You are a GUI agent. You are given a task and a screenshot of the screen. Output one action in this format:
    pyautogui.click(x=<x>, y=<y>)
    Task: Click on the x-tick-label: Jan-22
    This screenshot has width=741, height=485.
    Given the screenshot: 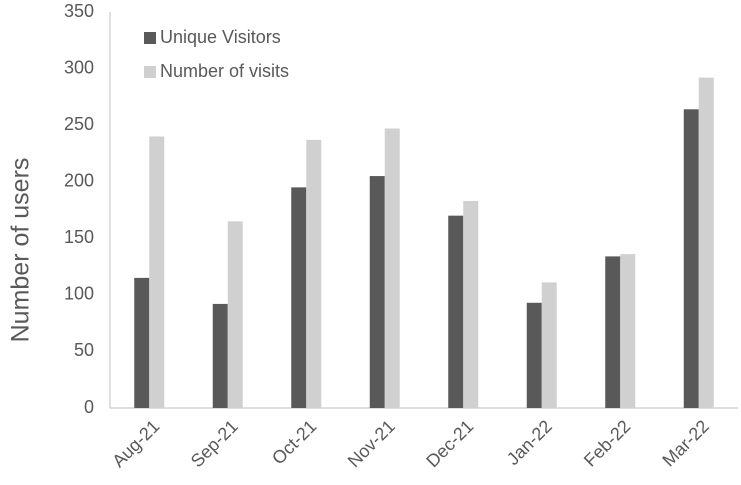 What is the action you would take?
    pyautogui.click(x=529, y=442)
    